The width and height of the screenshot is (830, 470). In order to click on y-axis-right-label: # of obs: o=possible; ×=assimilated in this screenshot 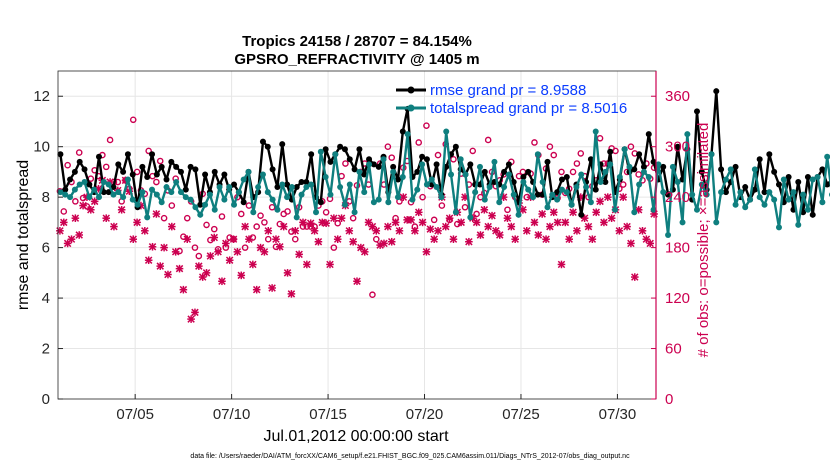, I will do `click(703, 240)`.